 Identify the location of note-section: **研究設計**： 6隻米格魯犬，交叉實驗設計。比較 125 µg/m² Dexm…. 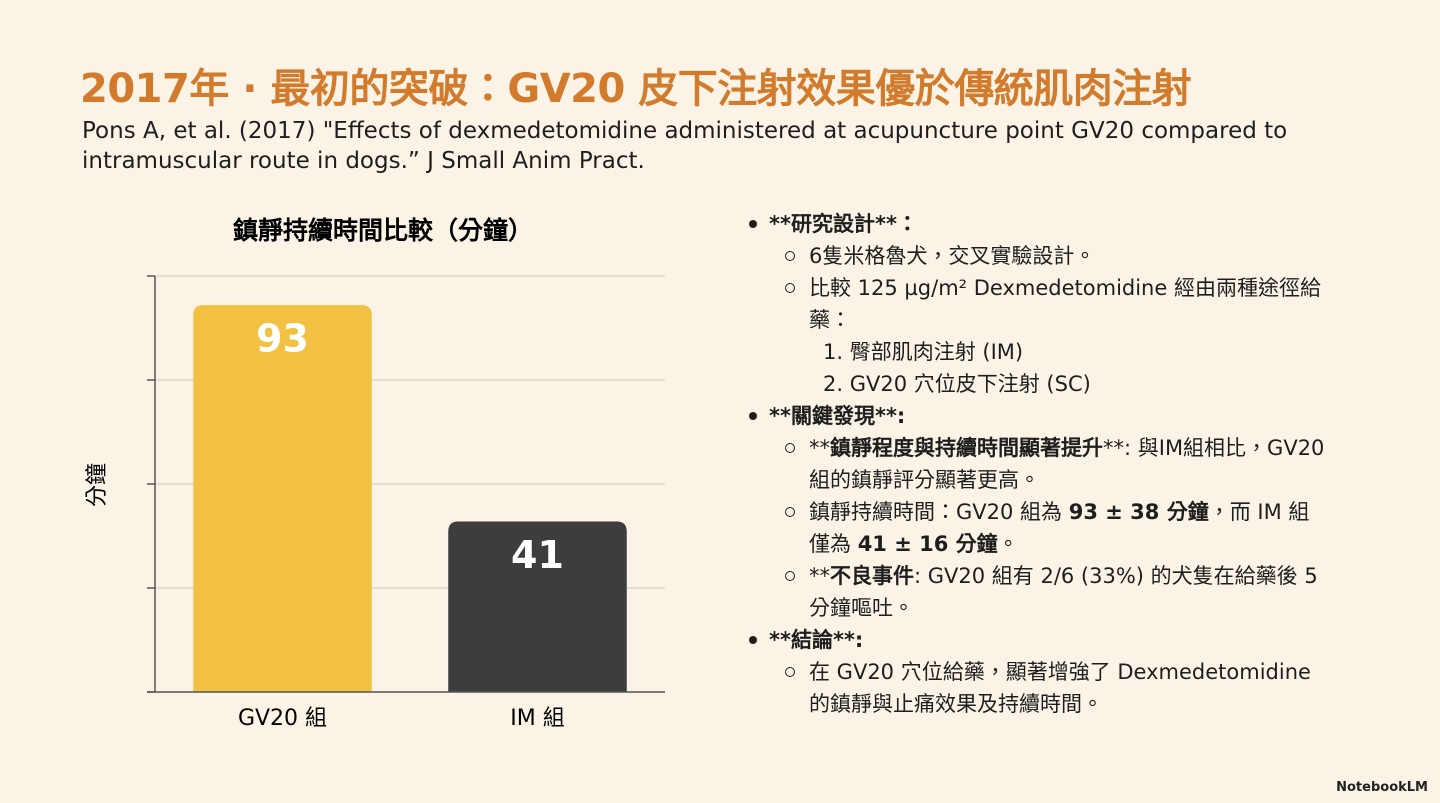
(1055, 304).